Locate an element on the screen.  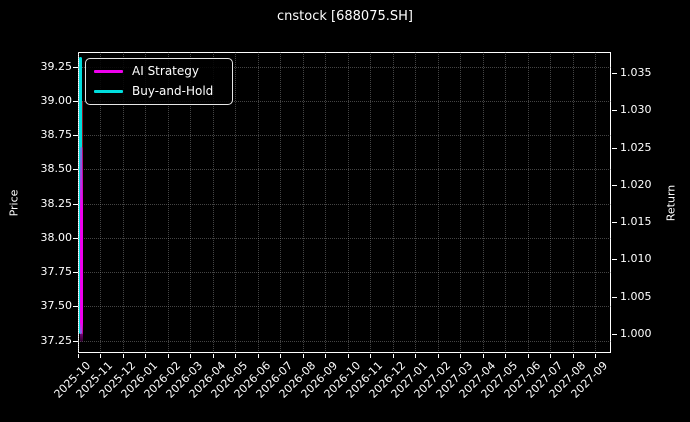
chart-title: cnstock [688075.SH] is located at coordinates (345, 16).